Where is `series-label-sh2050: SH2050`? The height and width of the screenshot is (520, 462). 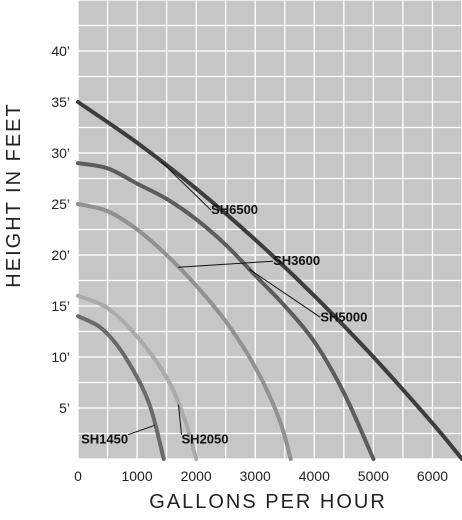
series-label-sh2050: SH2050 is located at coordinates (205, 439).